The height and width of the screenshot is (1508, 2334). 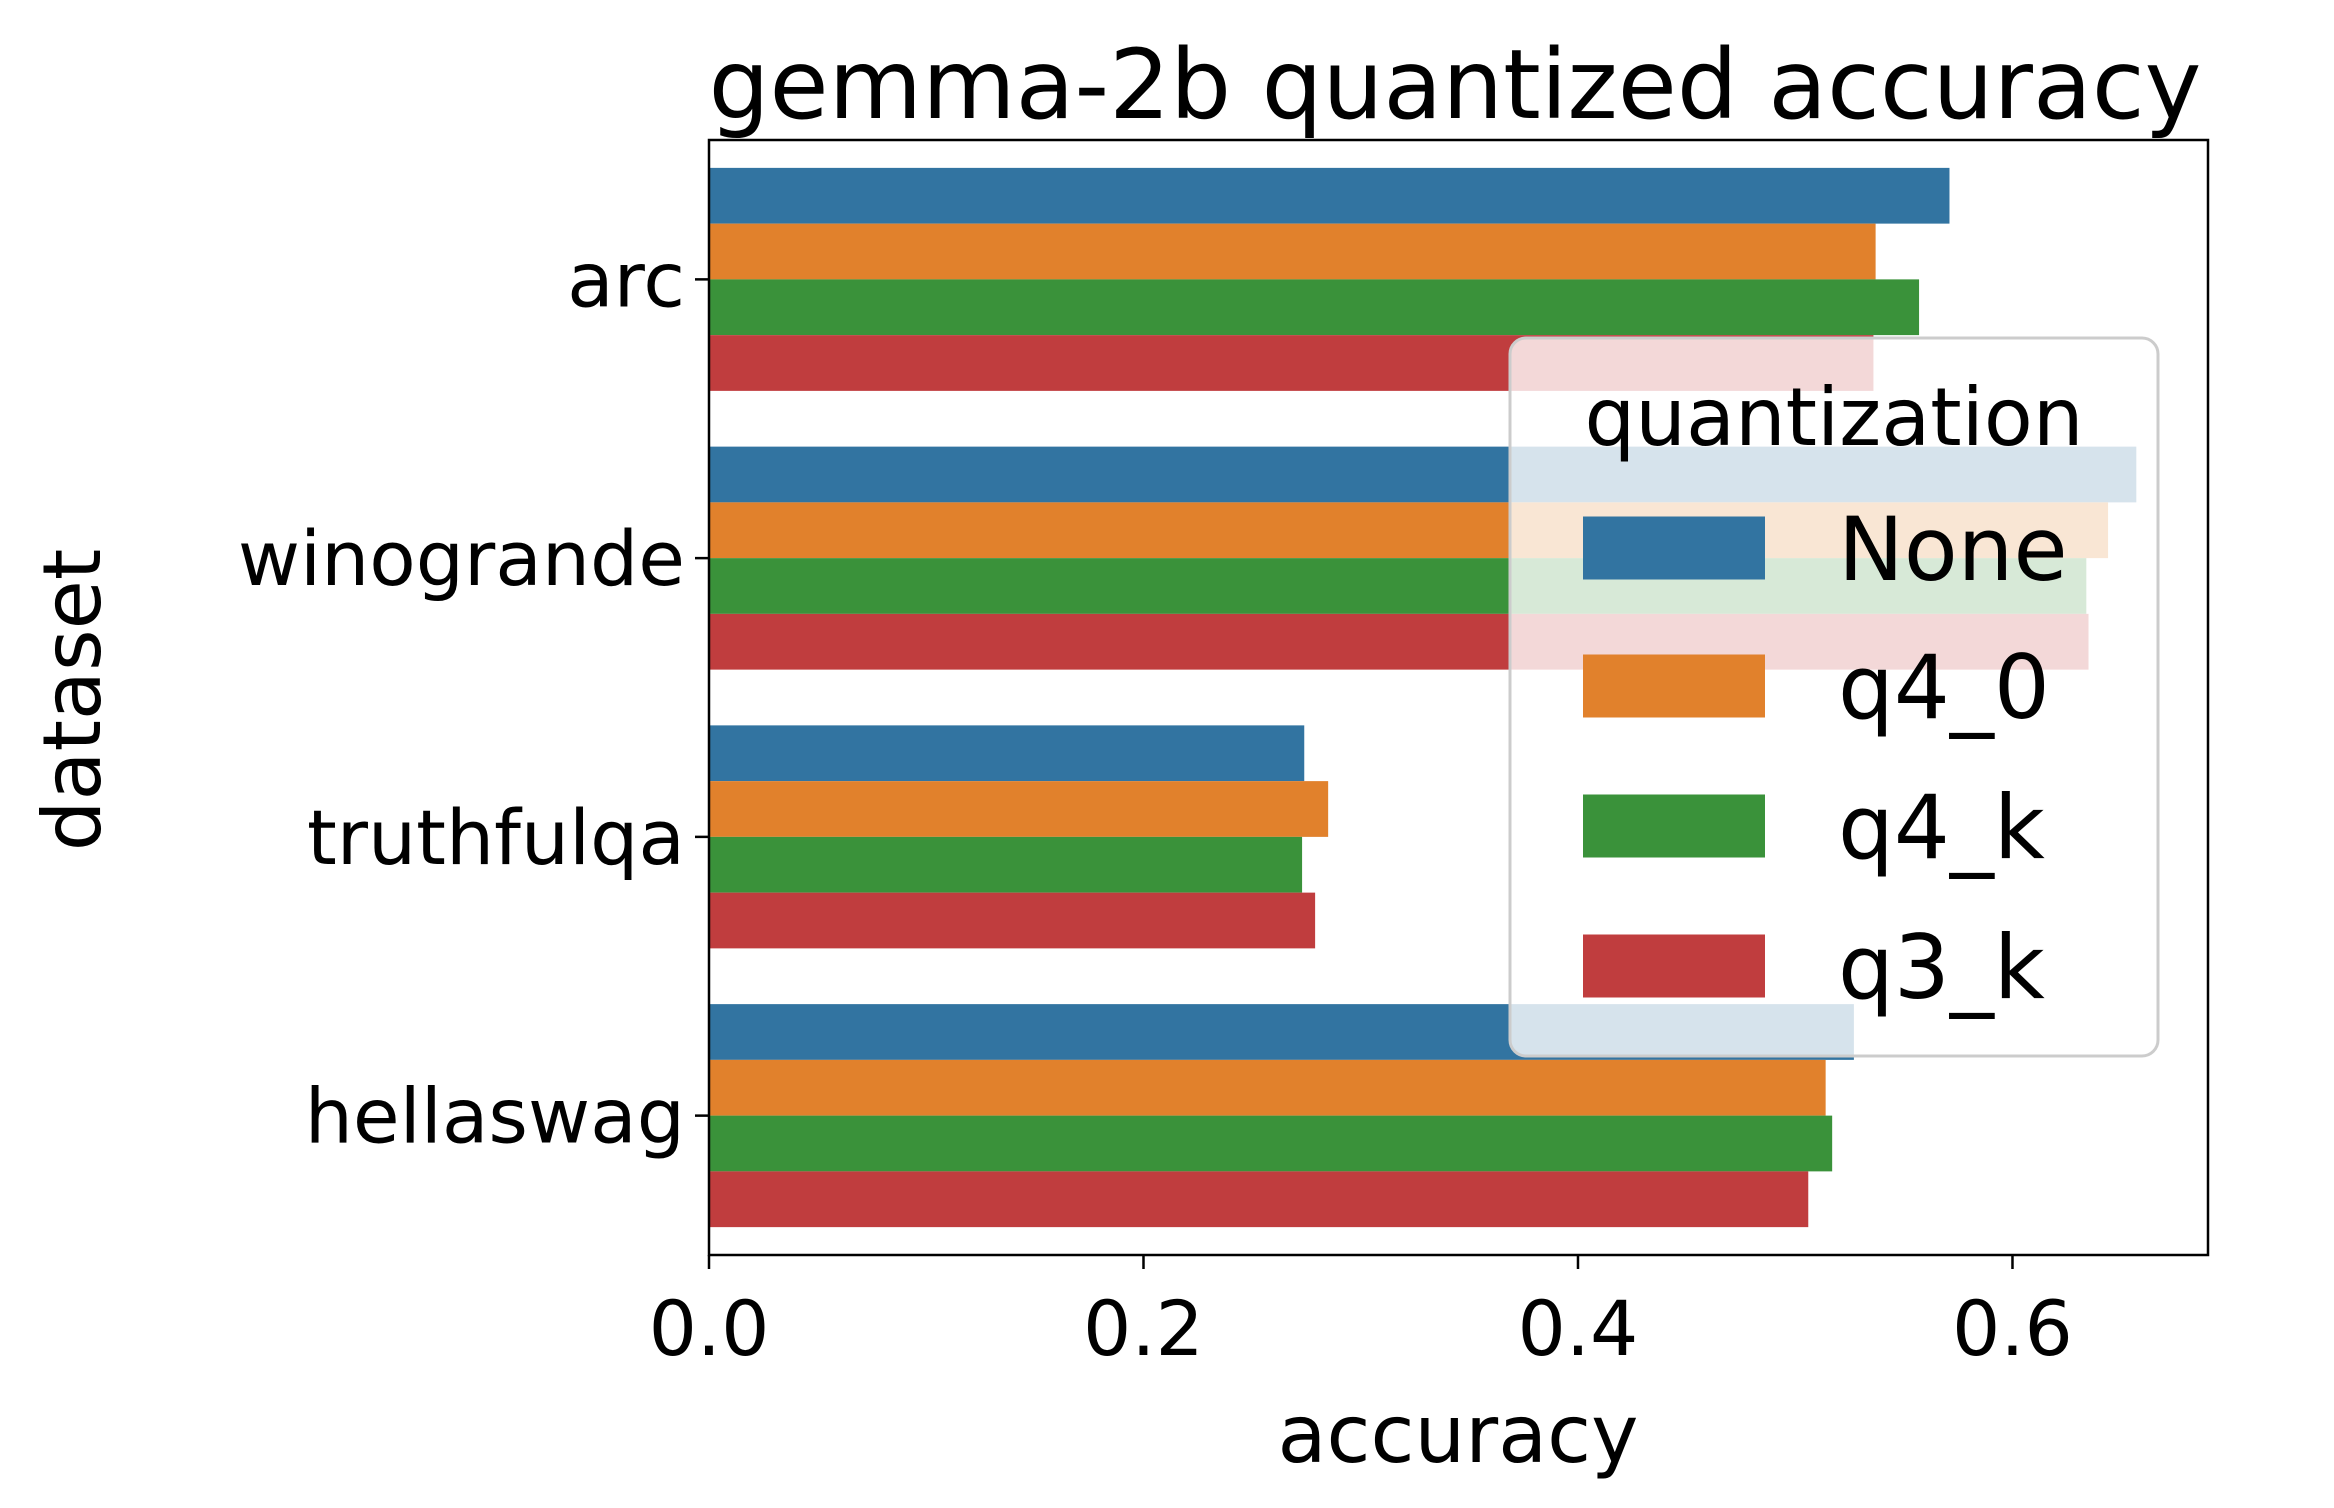 What do you see at coordinates (1143, 1328) in the screenshot?
I see `x-tick-label: 0.2` at bounding box center [1143, 1328].